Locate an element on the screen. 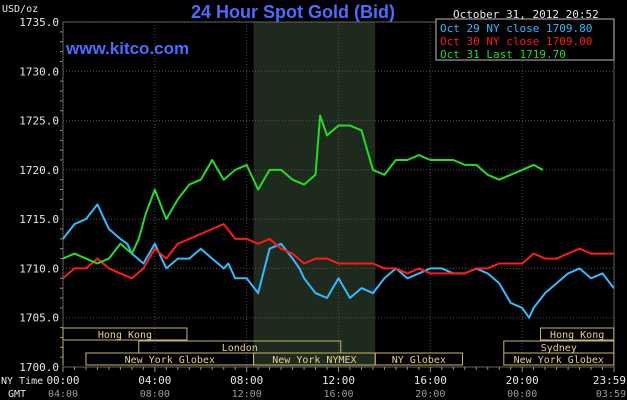 This screenshot has width=627, height=400. x-tick-label-gmt: 00:00 is located at coordinates (522, 394).